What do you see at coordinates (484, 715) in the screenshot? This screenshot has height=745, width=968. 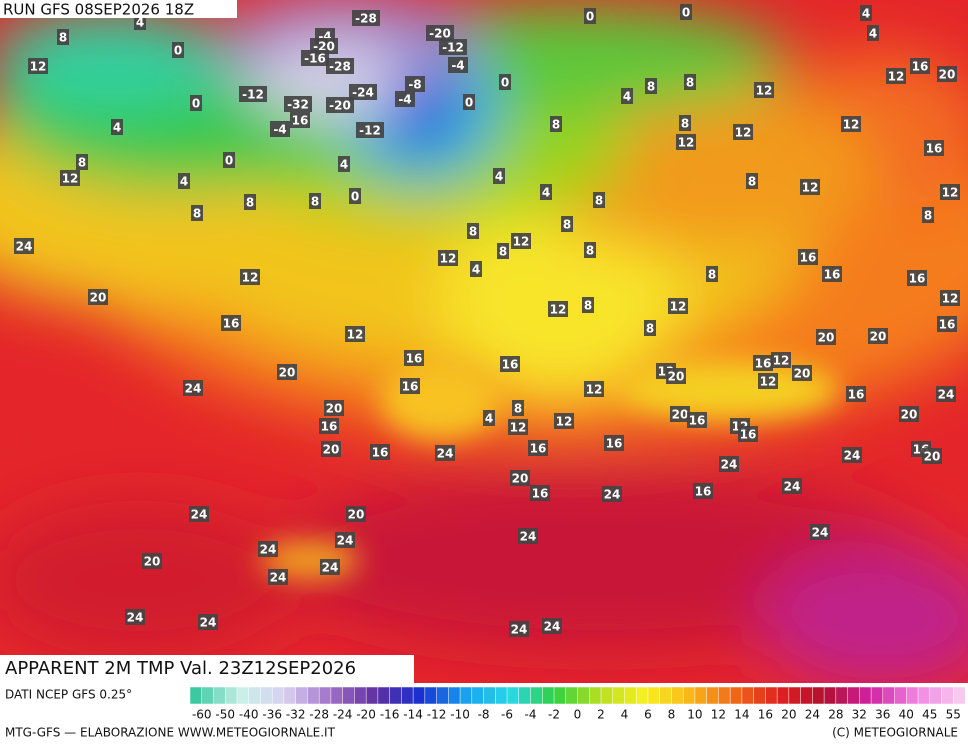 I see `colorbar-tick-label: -8` at bounding box center [484, 715].